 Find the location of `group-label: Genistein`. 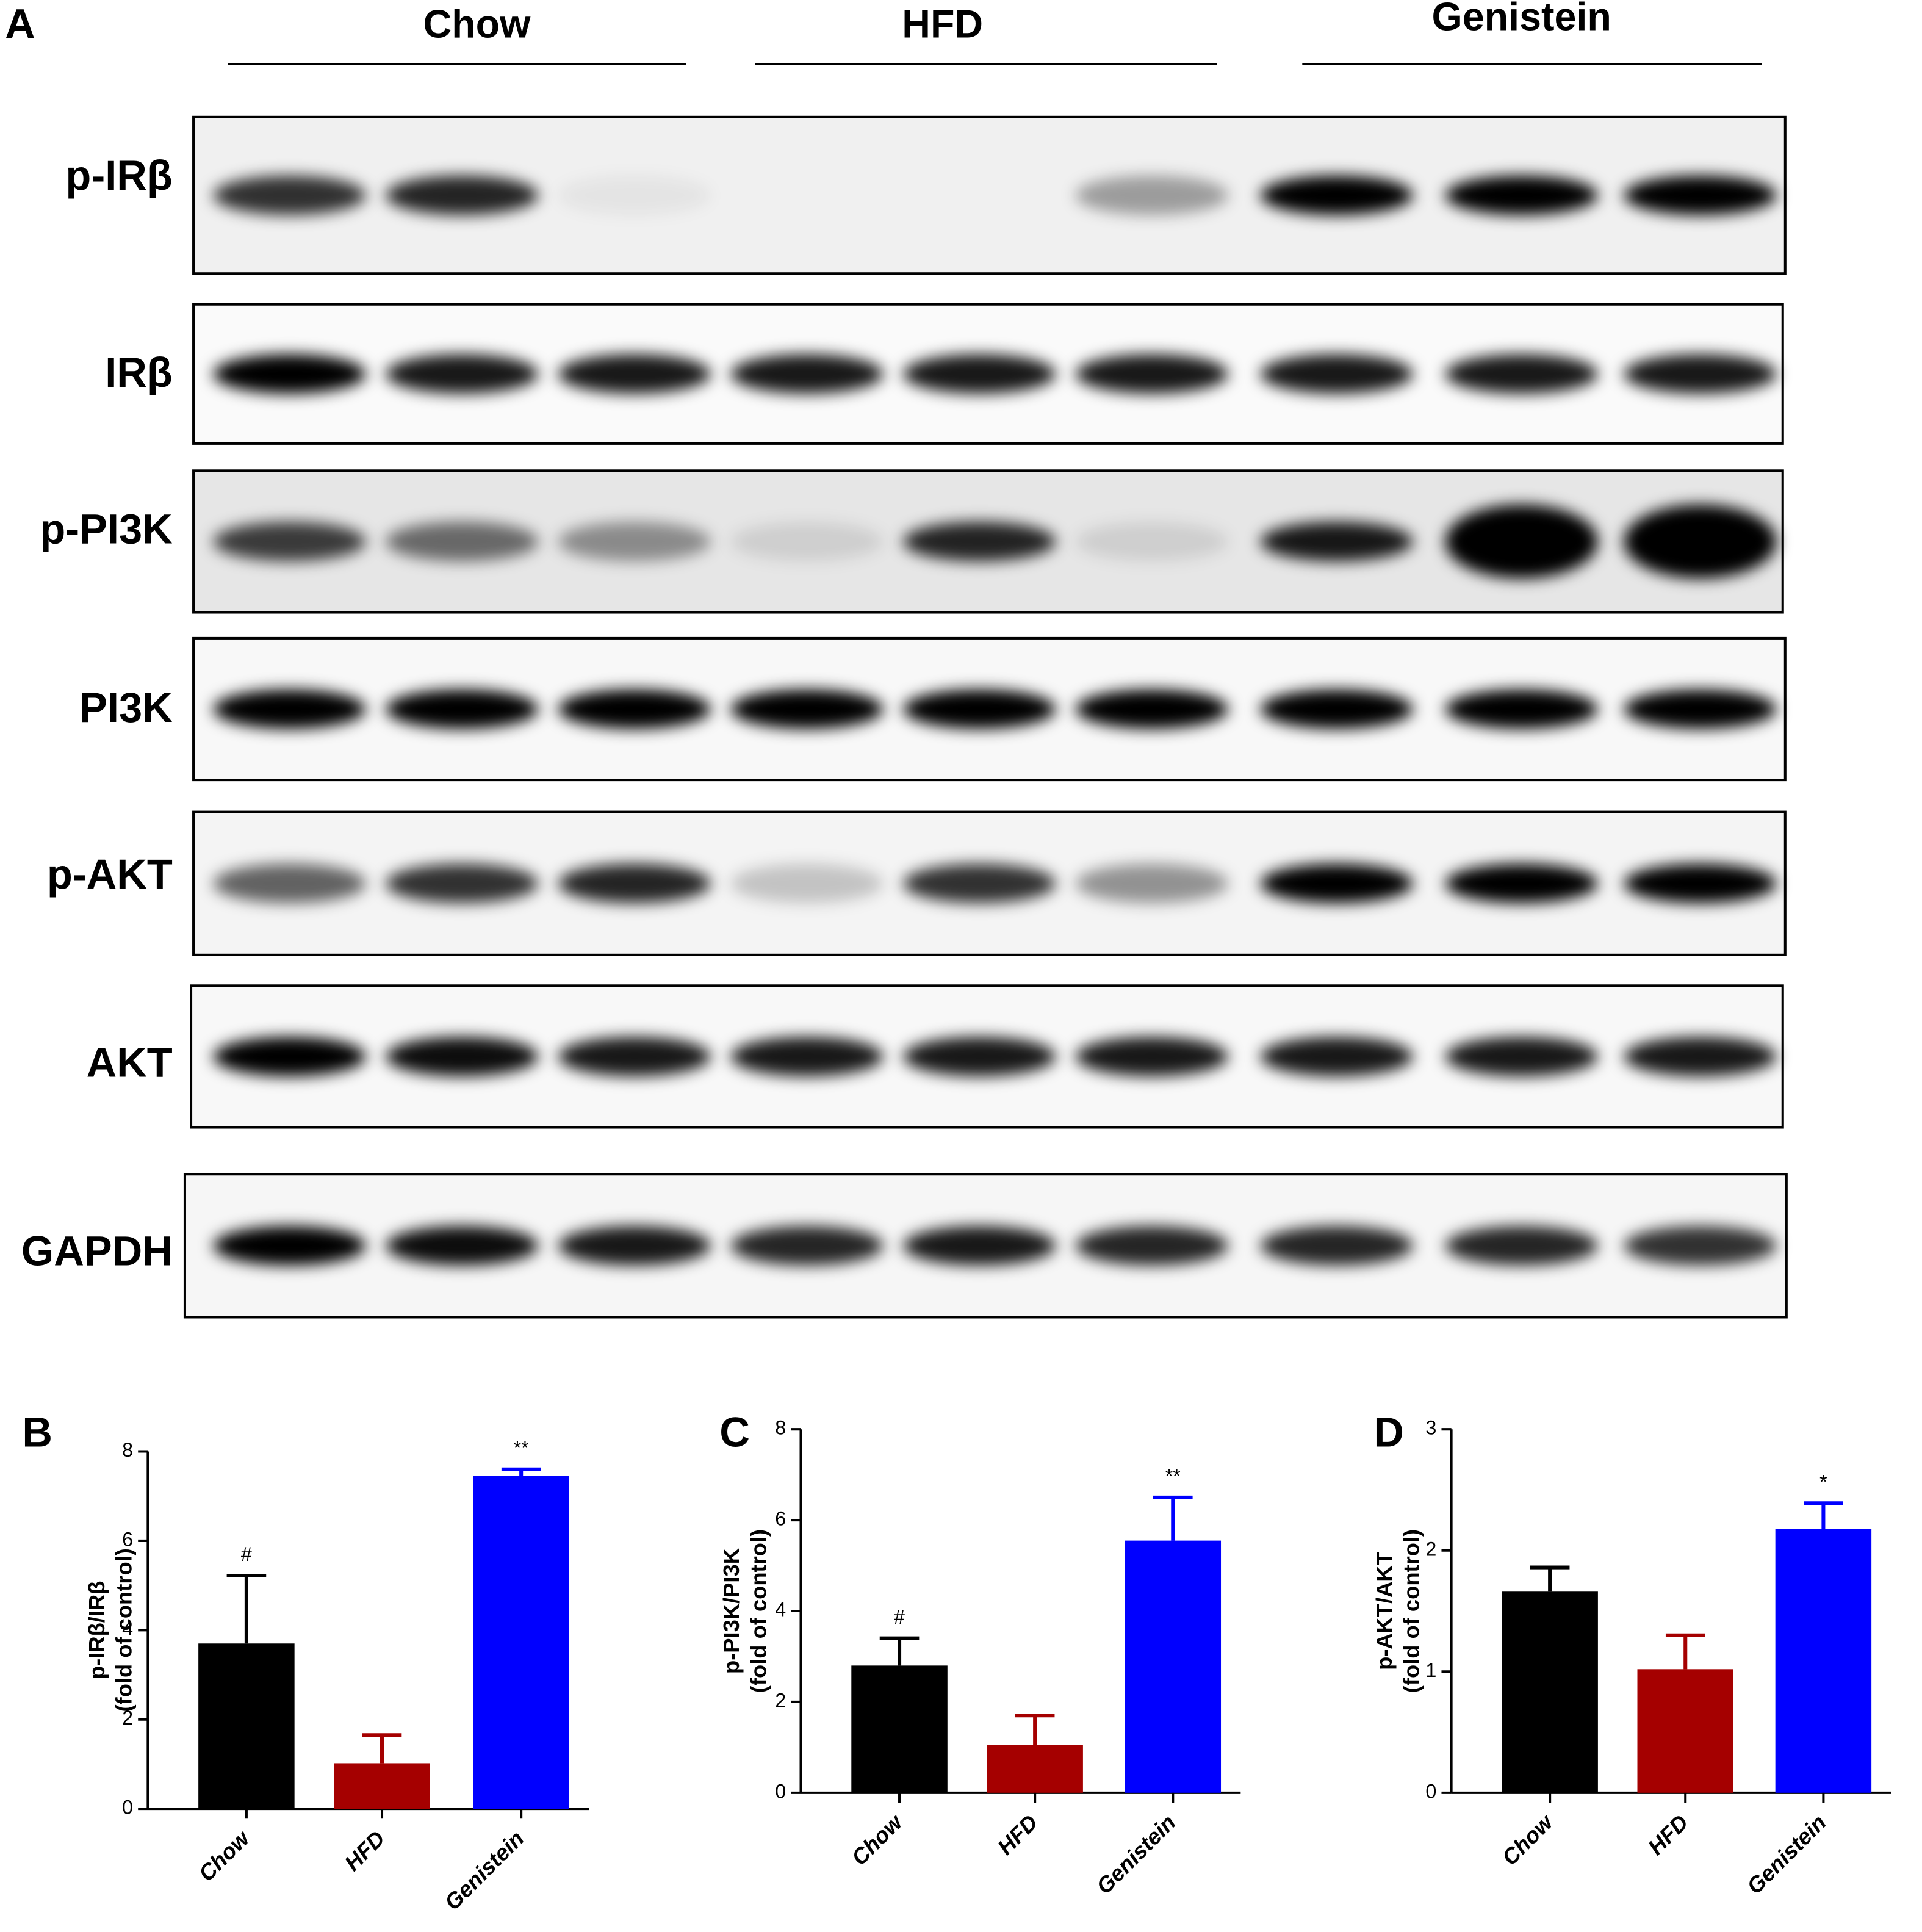

group-label: Genistein is located at coordinates (1521, 19).